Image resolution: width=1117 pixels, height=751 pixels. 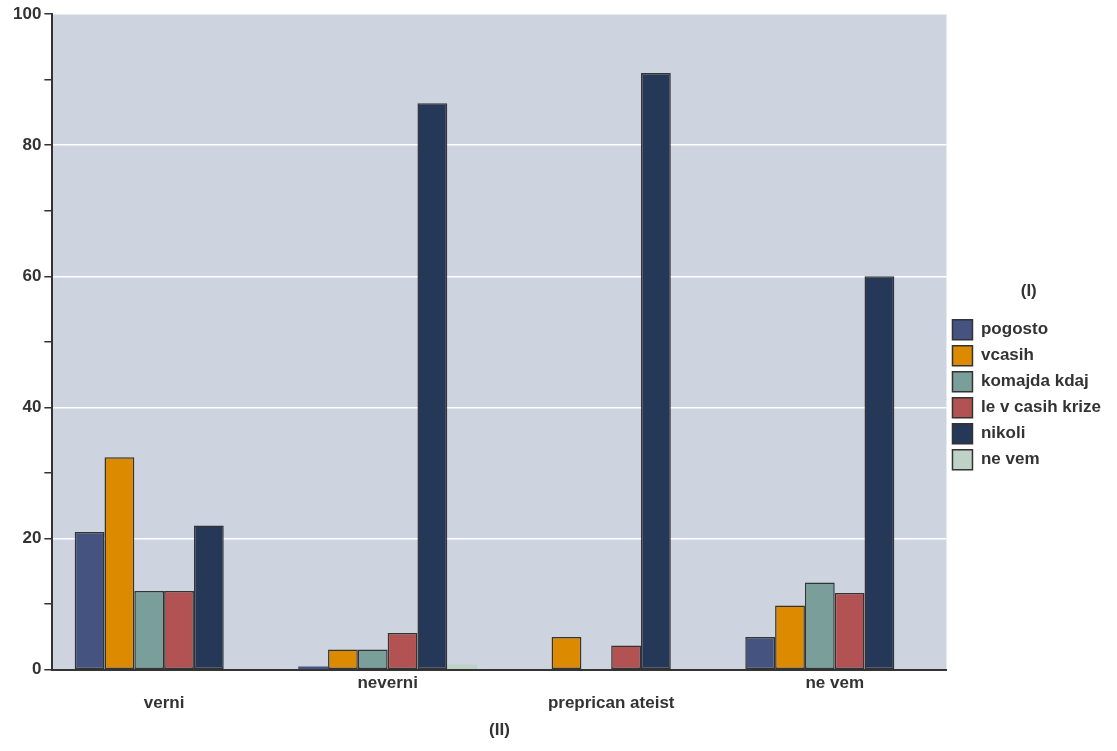 What do you see at coordinates (36, 669) in the screenshot?
I see `y-tick-label: 0` at bounding box center [36, 669].